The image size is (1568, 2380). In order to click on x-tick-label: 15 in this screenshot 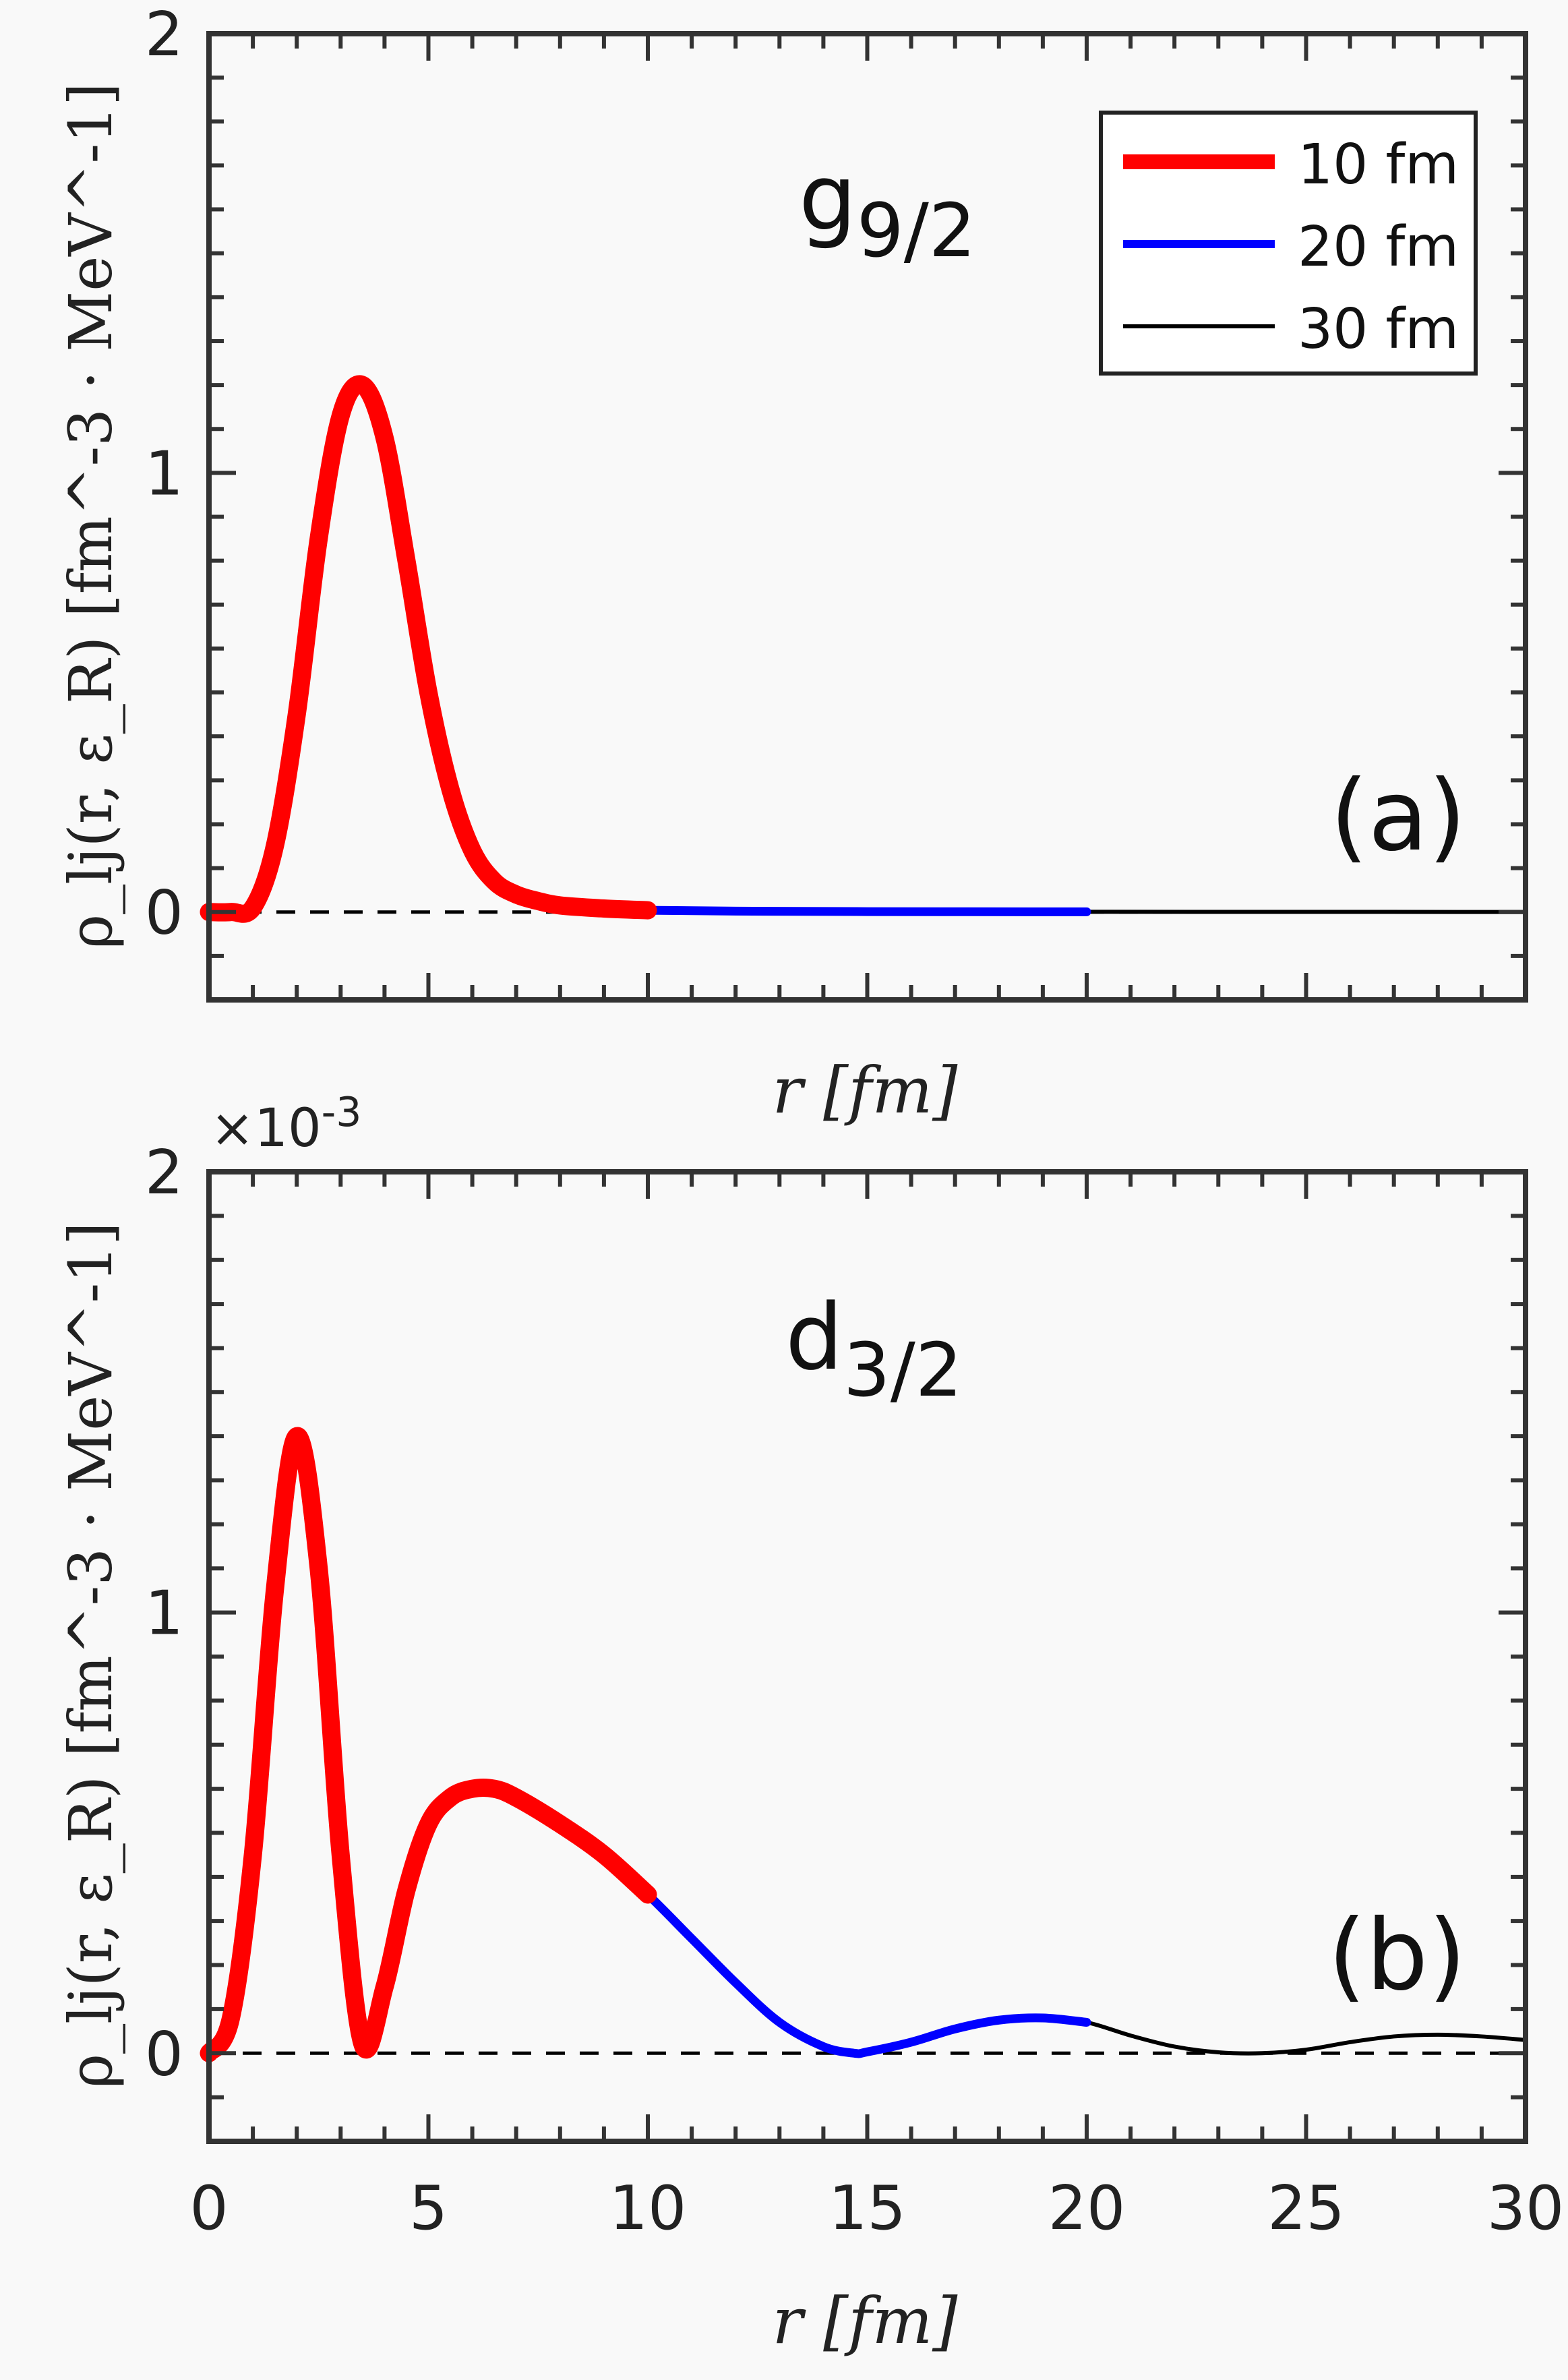, I will do `click(867, 2208)`.